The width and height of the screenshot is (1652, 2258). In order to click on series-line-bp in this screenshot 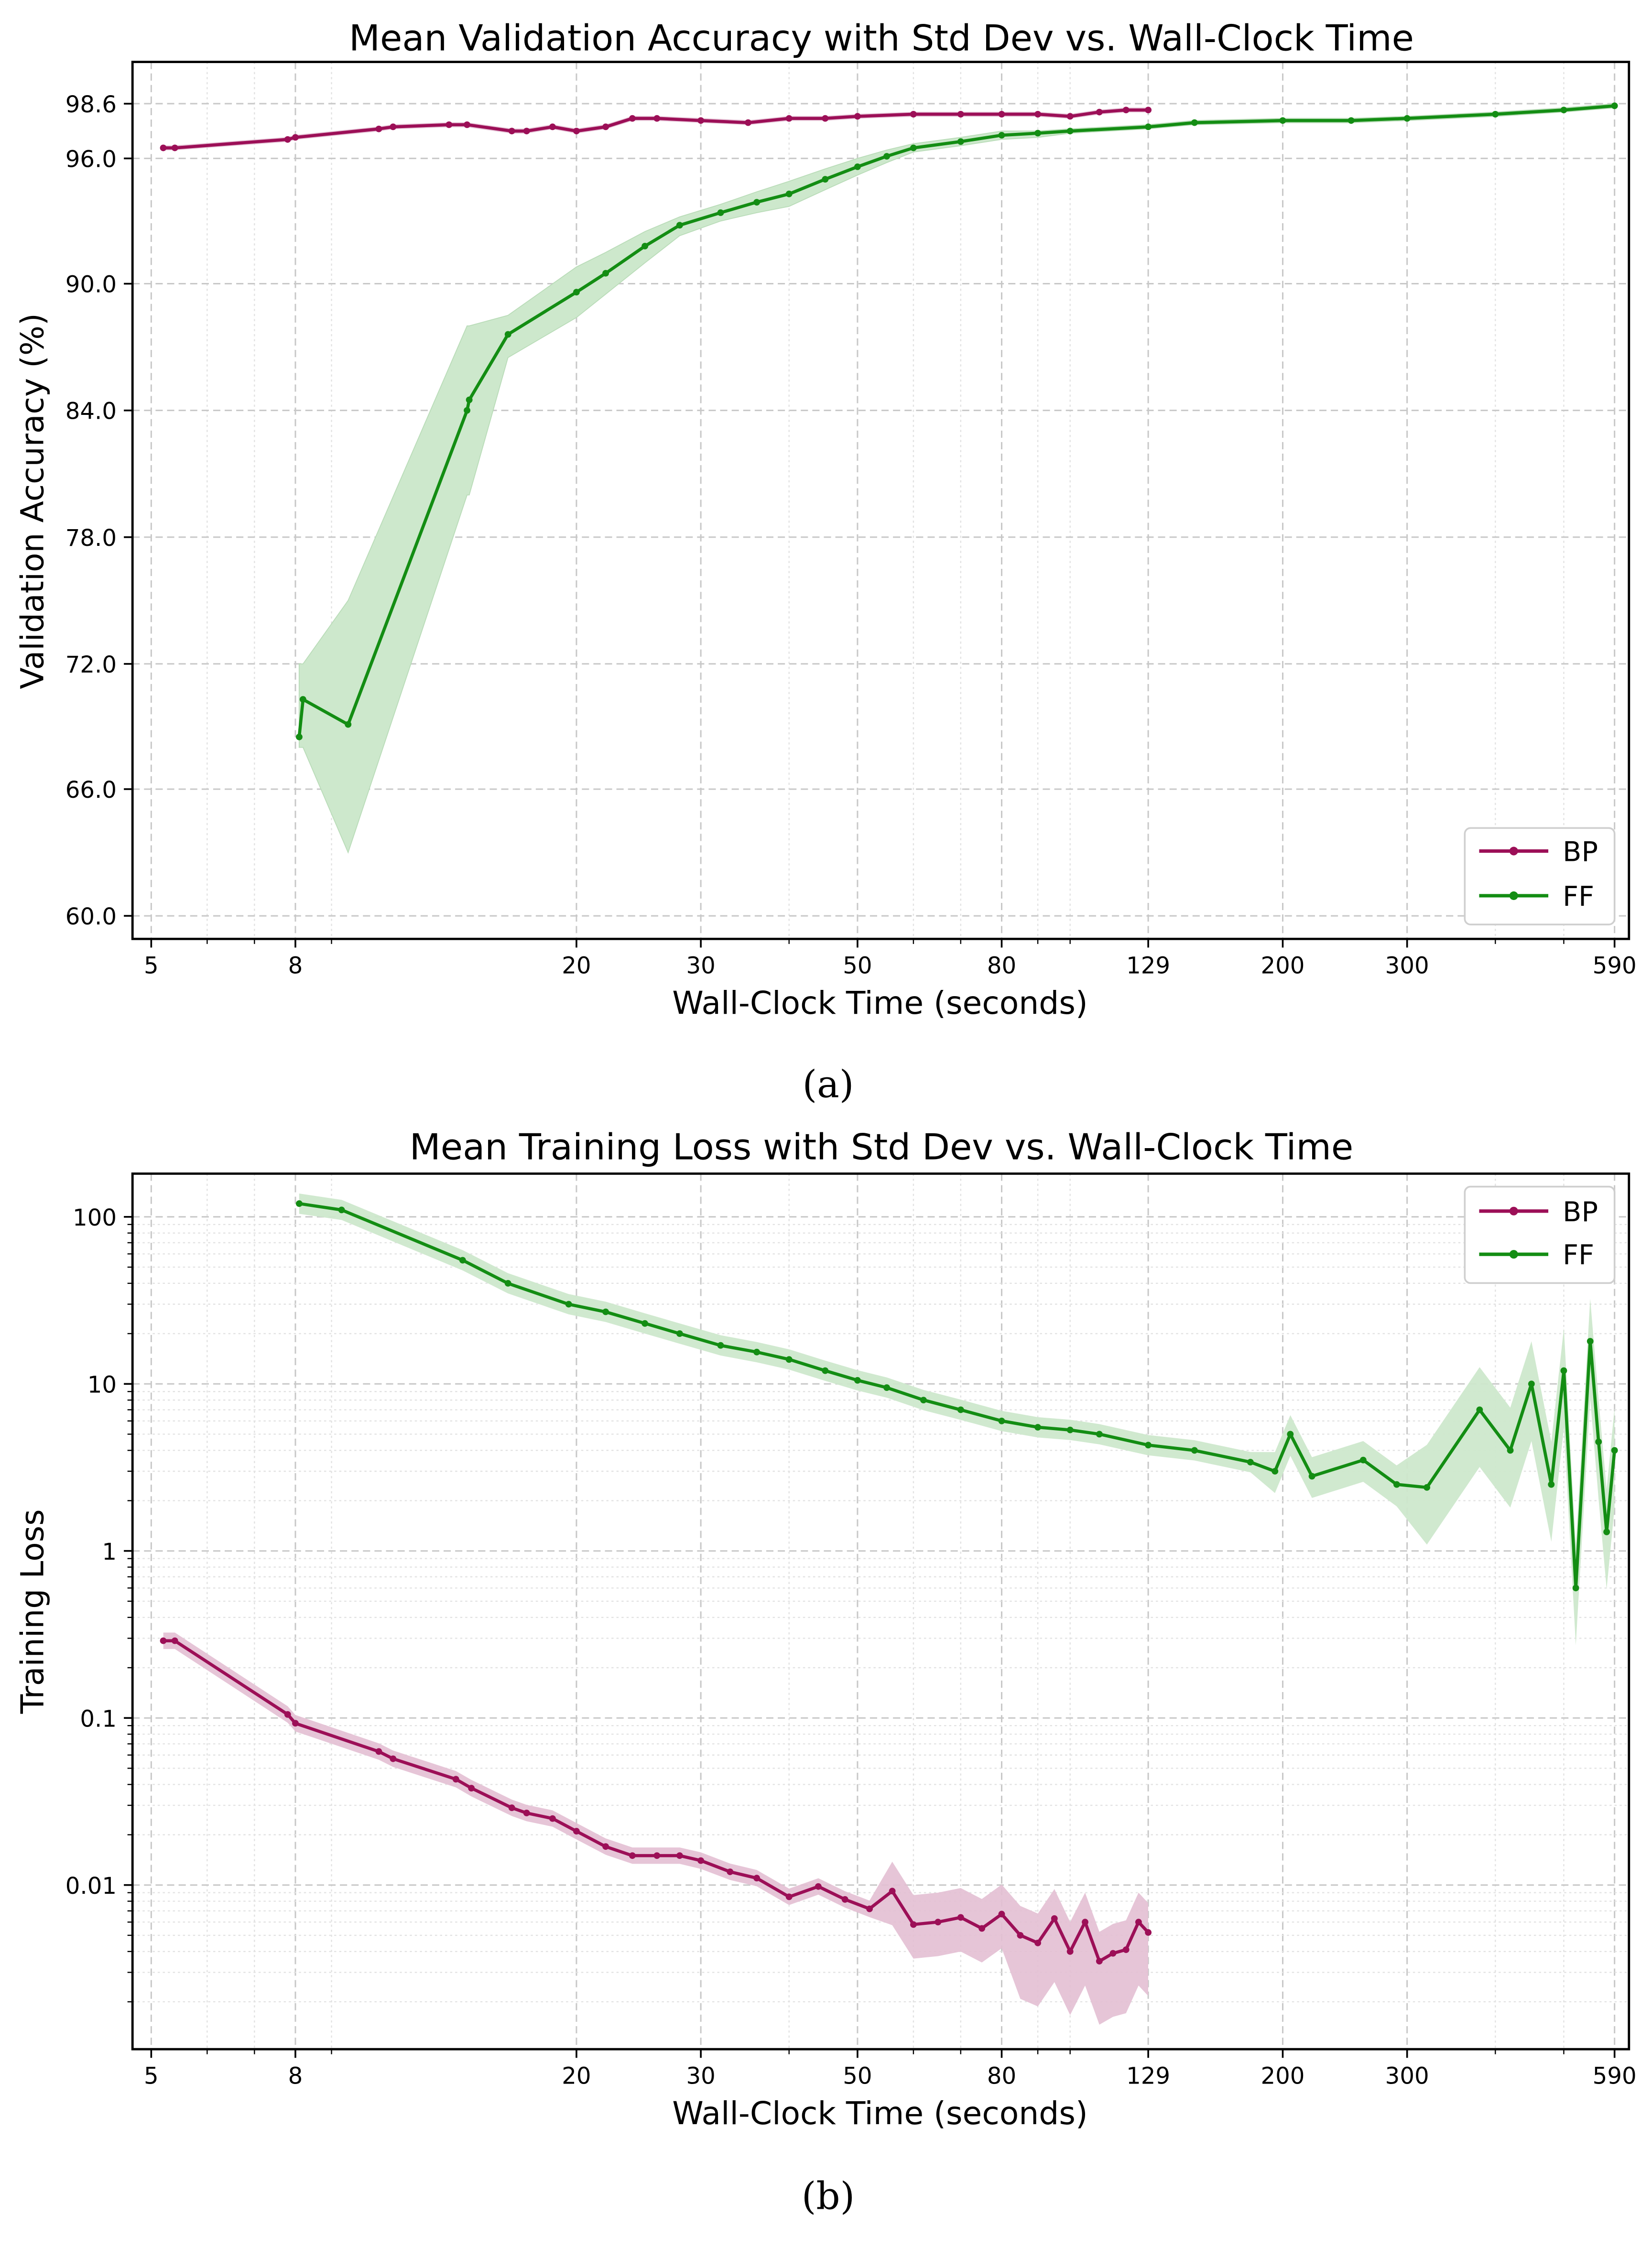, I will do `click(656, 129)`.